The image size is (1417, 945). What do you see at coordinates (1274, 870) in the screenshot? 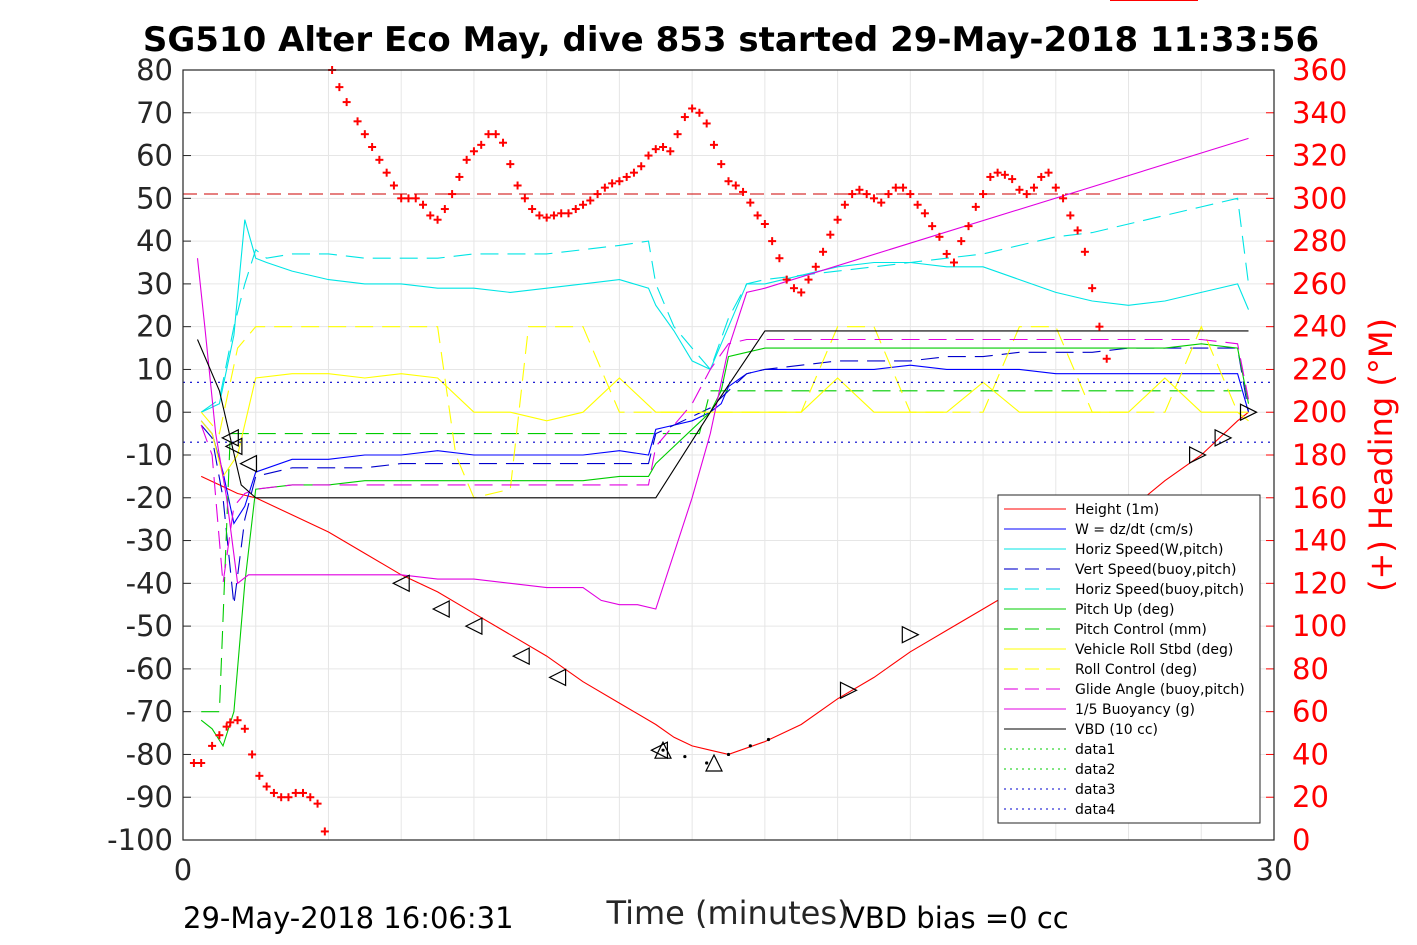
I see `tick-label-x: 30` at bounding box center [1274, 870].